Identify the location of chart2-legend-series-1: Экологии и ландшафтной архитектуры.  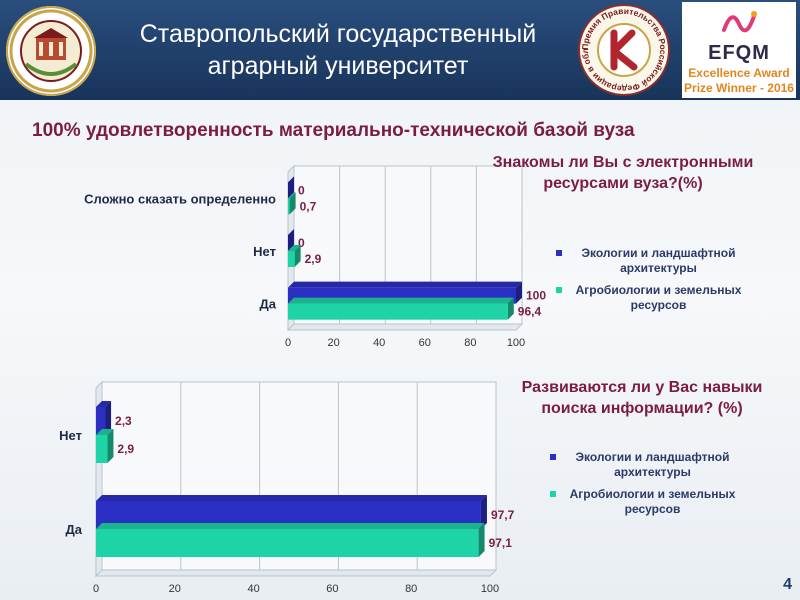
(648, 465).